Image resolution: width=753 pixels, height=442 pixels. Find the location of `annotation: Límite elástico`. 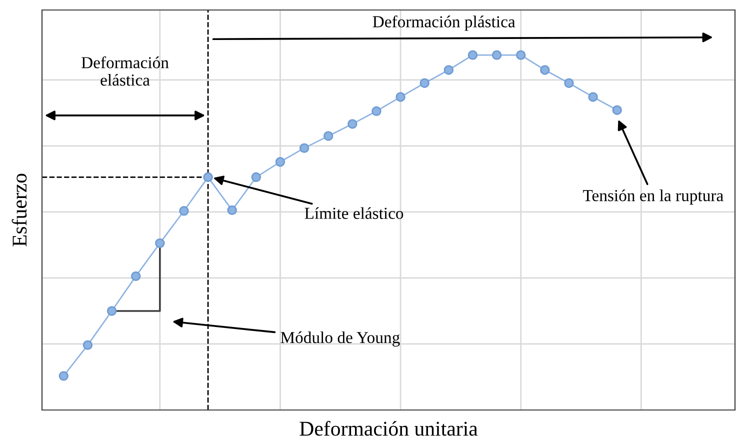

annotation: Límite elástico is located at coordinates (354, 213).